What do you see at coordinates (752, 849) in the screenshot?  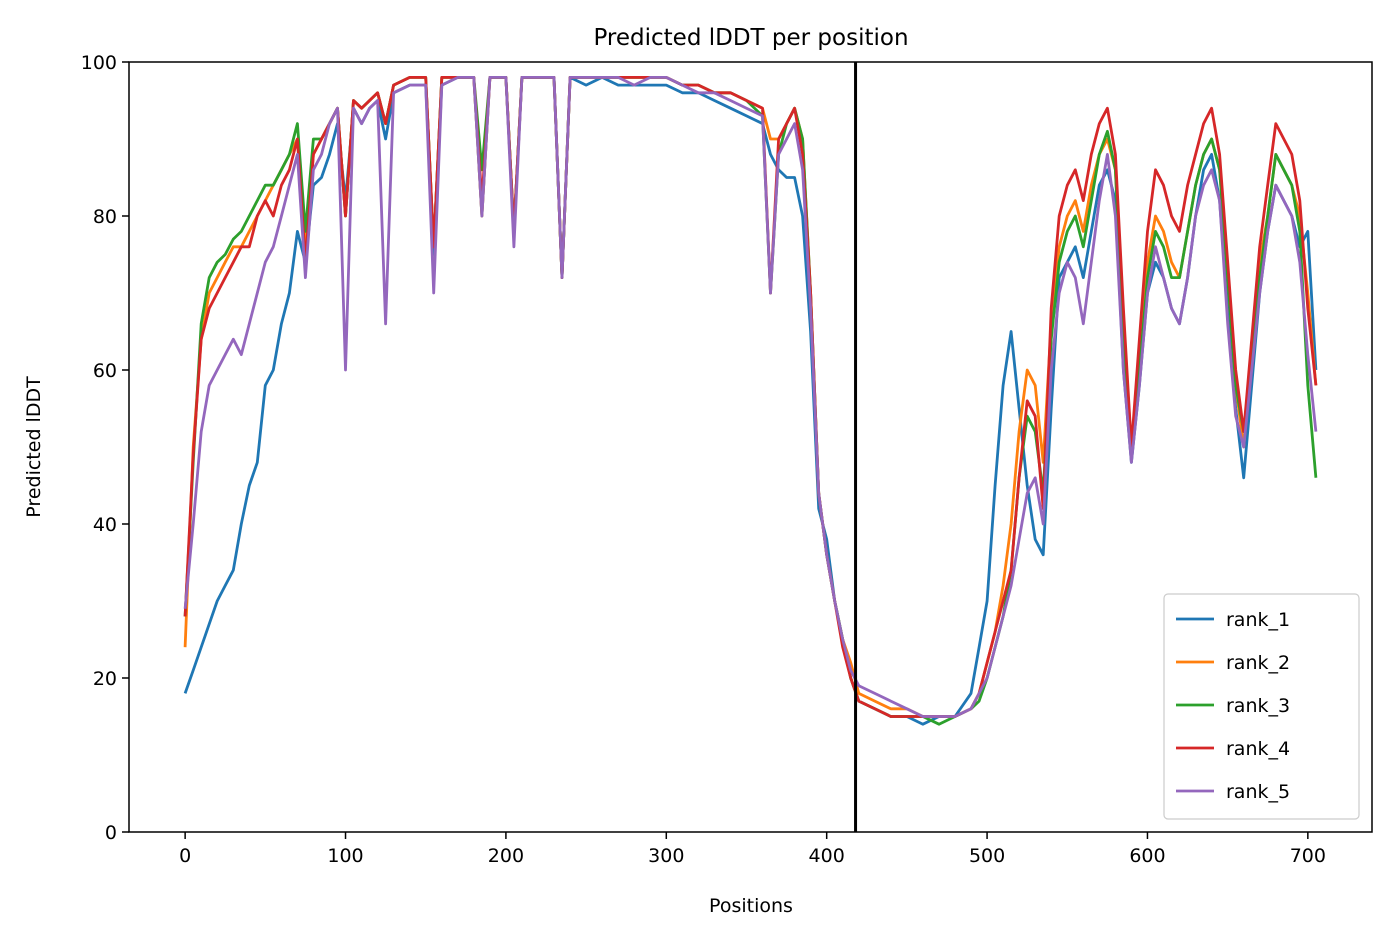 I see `x-axis: 0 100 200 300 400 500 600 700` at bounding box center [752, 849].